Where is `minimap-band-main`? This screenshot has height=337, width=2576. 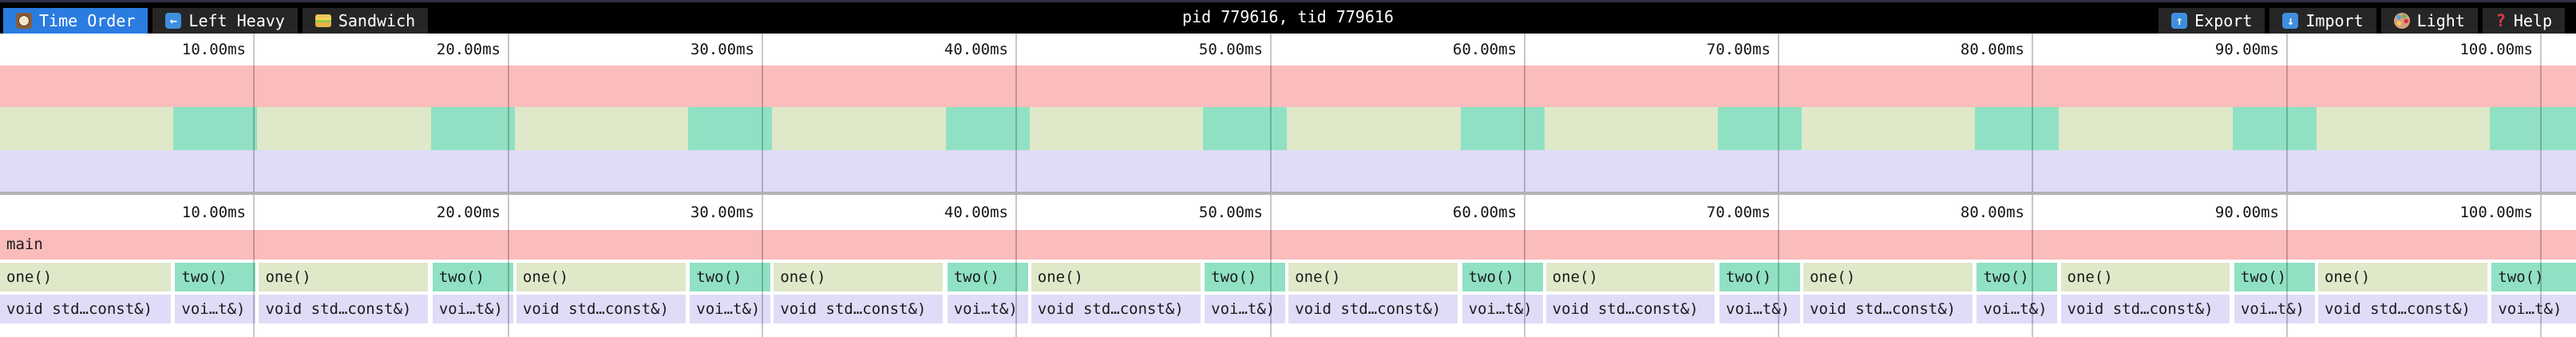
minimap-band-main is located at coordinates (1288, 86).